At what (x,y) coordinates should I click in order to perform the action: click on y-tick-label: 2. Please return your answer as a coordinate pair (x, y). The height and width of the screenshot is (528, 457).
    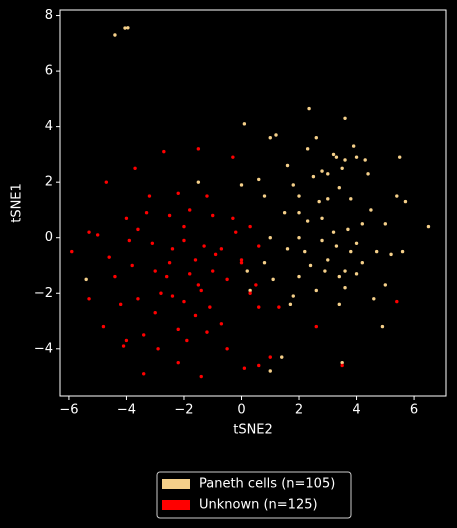
    Looking at the image, I should click on (49, 182).